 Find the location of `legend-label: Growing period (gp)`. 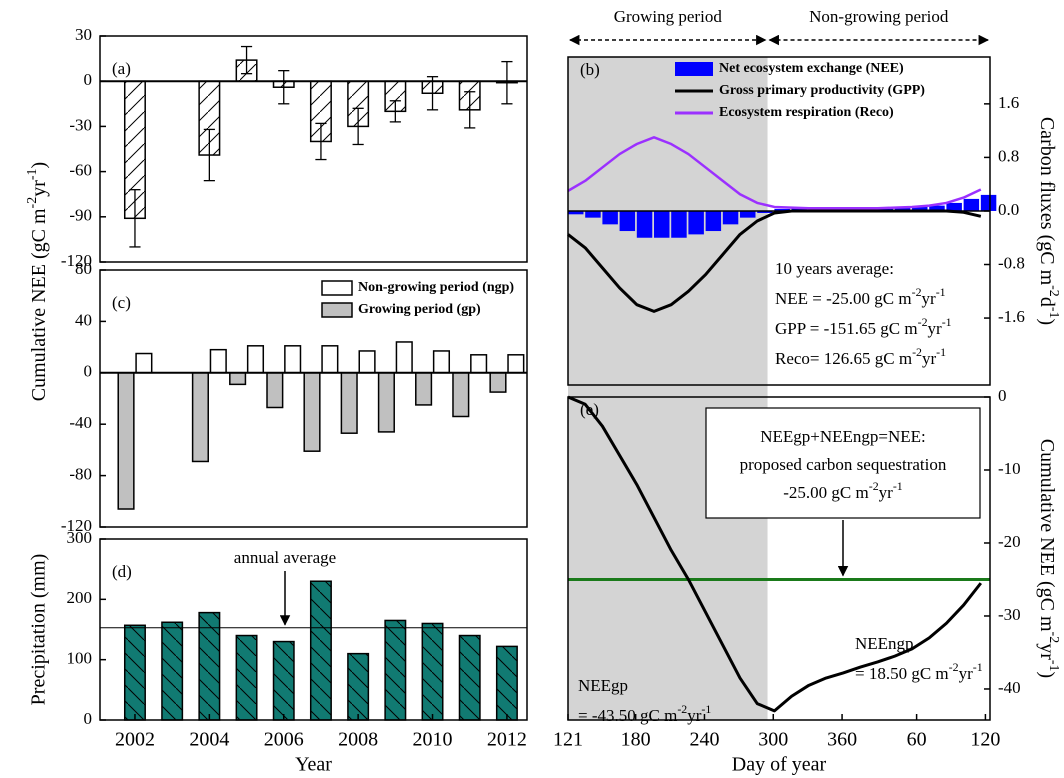

legend-label: Growing period (gp) is located at coordinates (419, 309).